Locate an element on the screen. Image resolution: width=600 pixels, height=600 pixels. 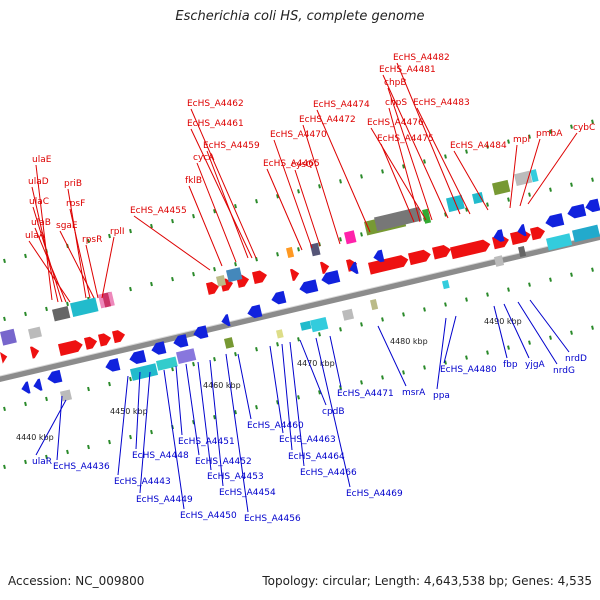
genome-title: Escherichia coli HS, complete genome is located at coordinates (300, 16).